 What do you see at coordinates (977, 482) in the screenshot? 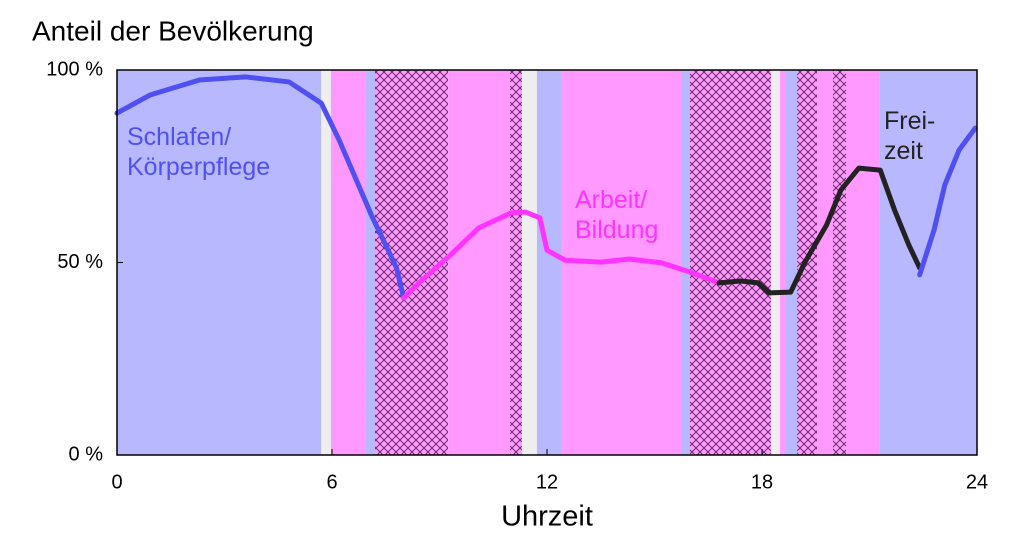
I see `x-tick-label: 24` at bounding box center [977, 482].